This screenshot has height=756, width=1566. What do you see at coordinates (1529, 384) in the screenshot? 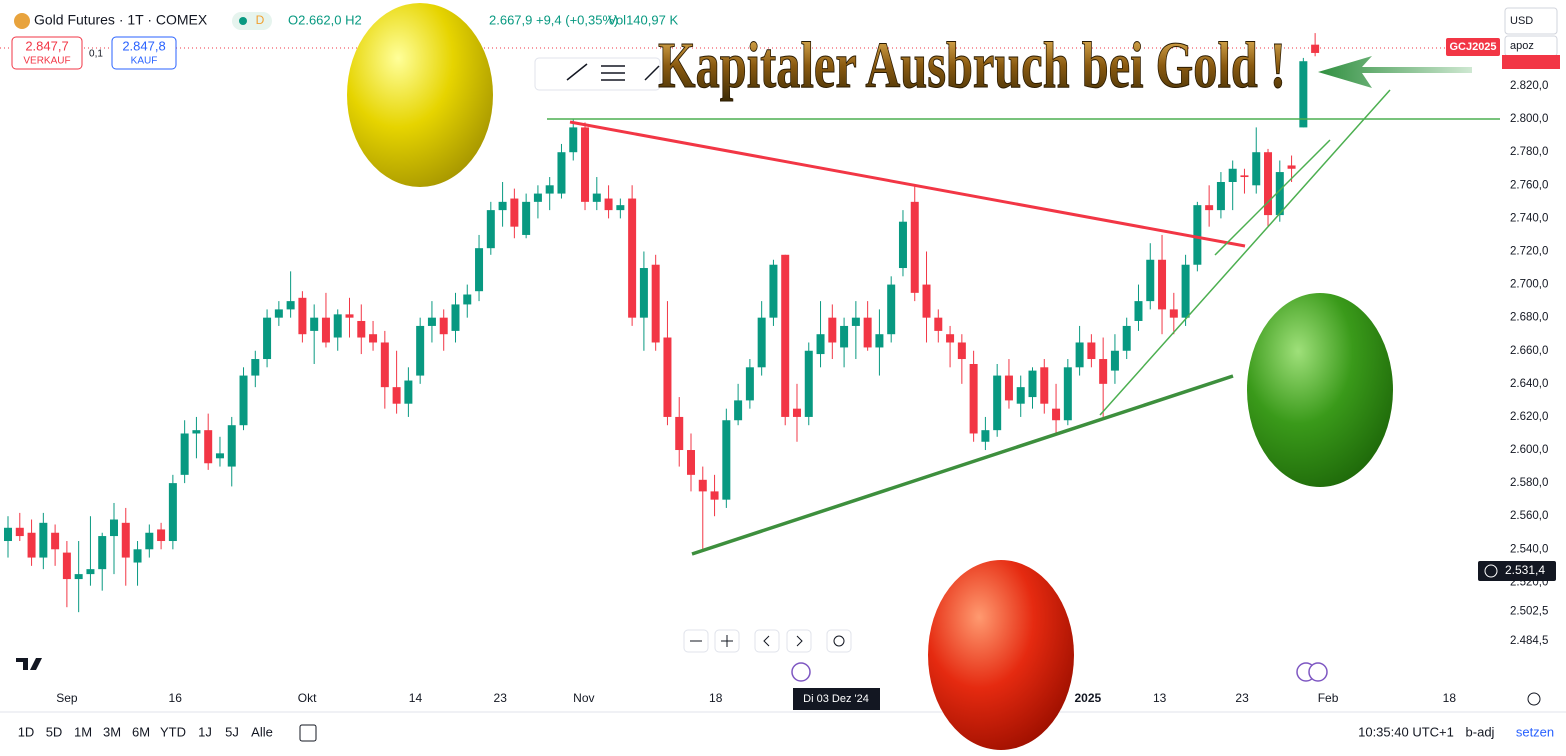
I see `y-tick-label: 2.640,0` at bounding box center [1529, 384].